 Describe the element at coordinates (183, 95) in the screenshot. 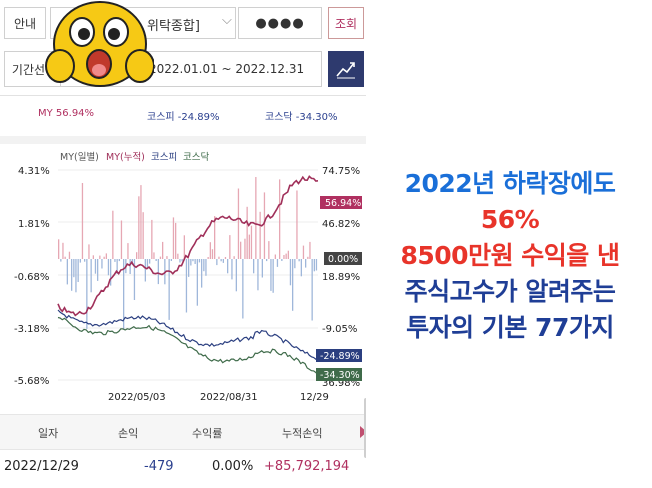

I see `divider` at that location.